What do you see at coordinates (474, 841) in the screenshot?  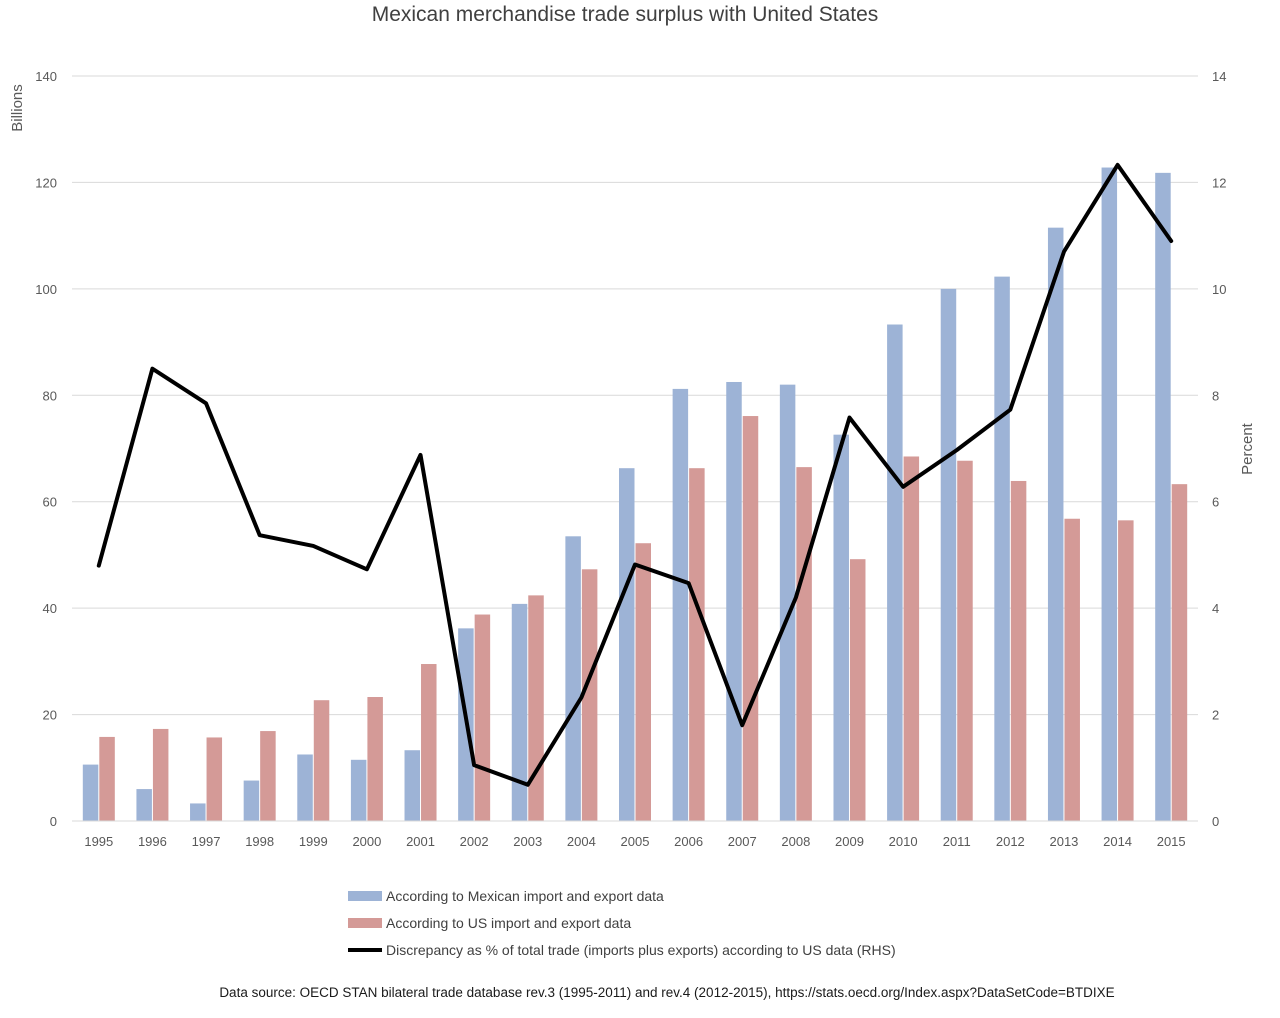 I see `x-tick-label: 2002` at bounding box center [474, 841].